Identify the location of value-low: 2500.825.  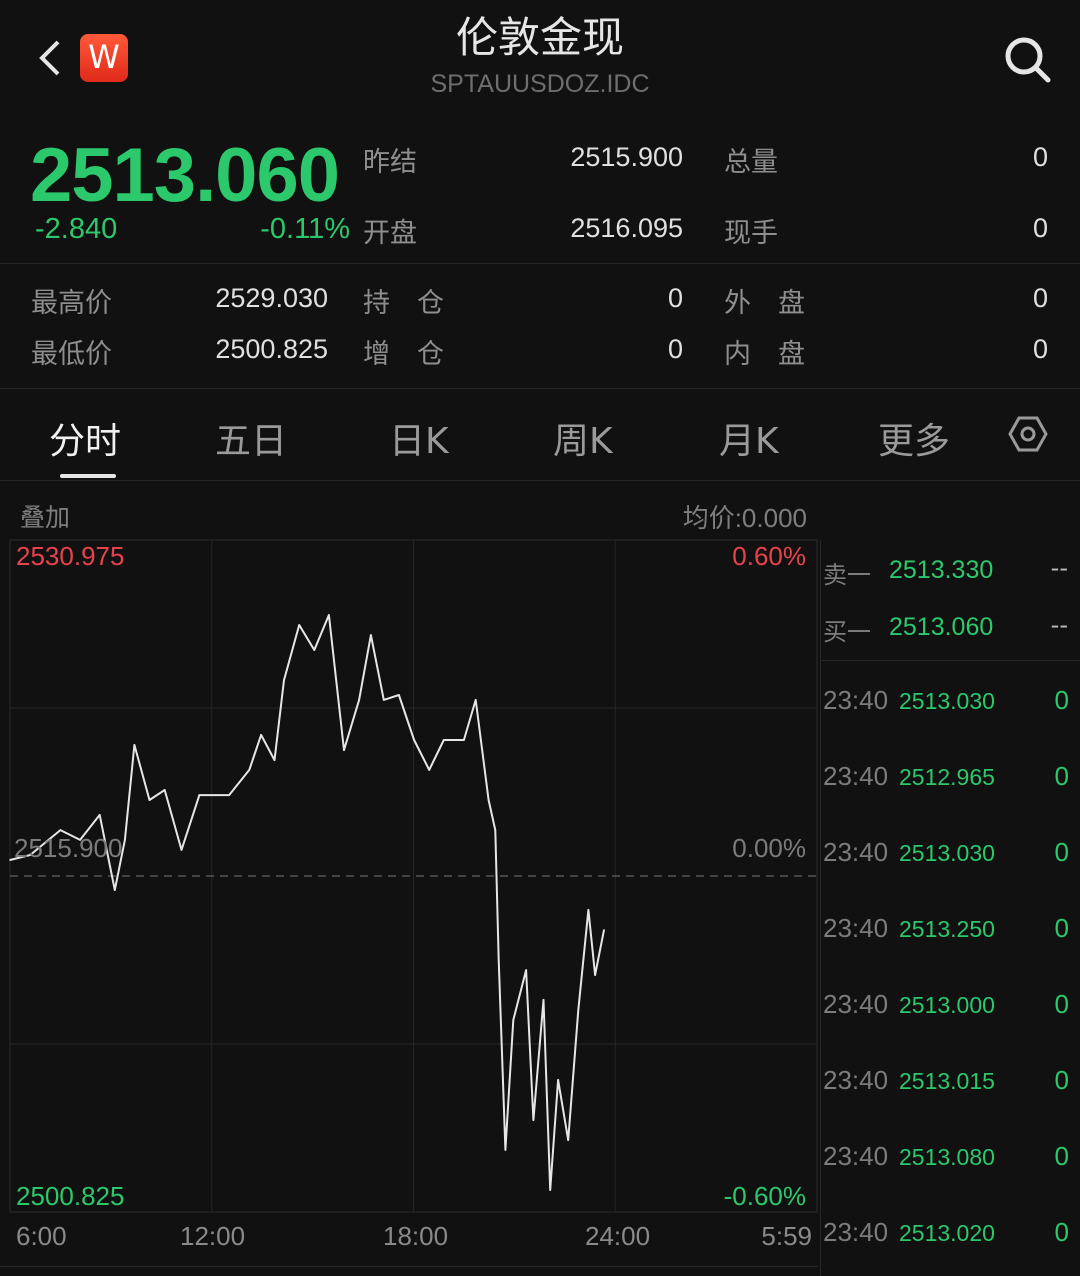
(271, 349).